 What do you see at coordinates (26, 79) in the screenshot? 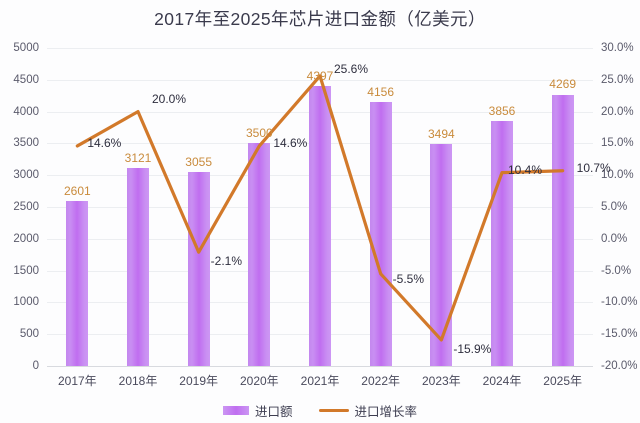
I see `y-axis-left-tick-label: 4500` at bounding box center [26, 79].